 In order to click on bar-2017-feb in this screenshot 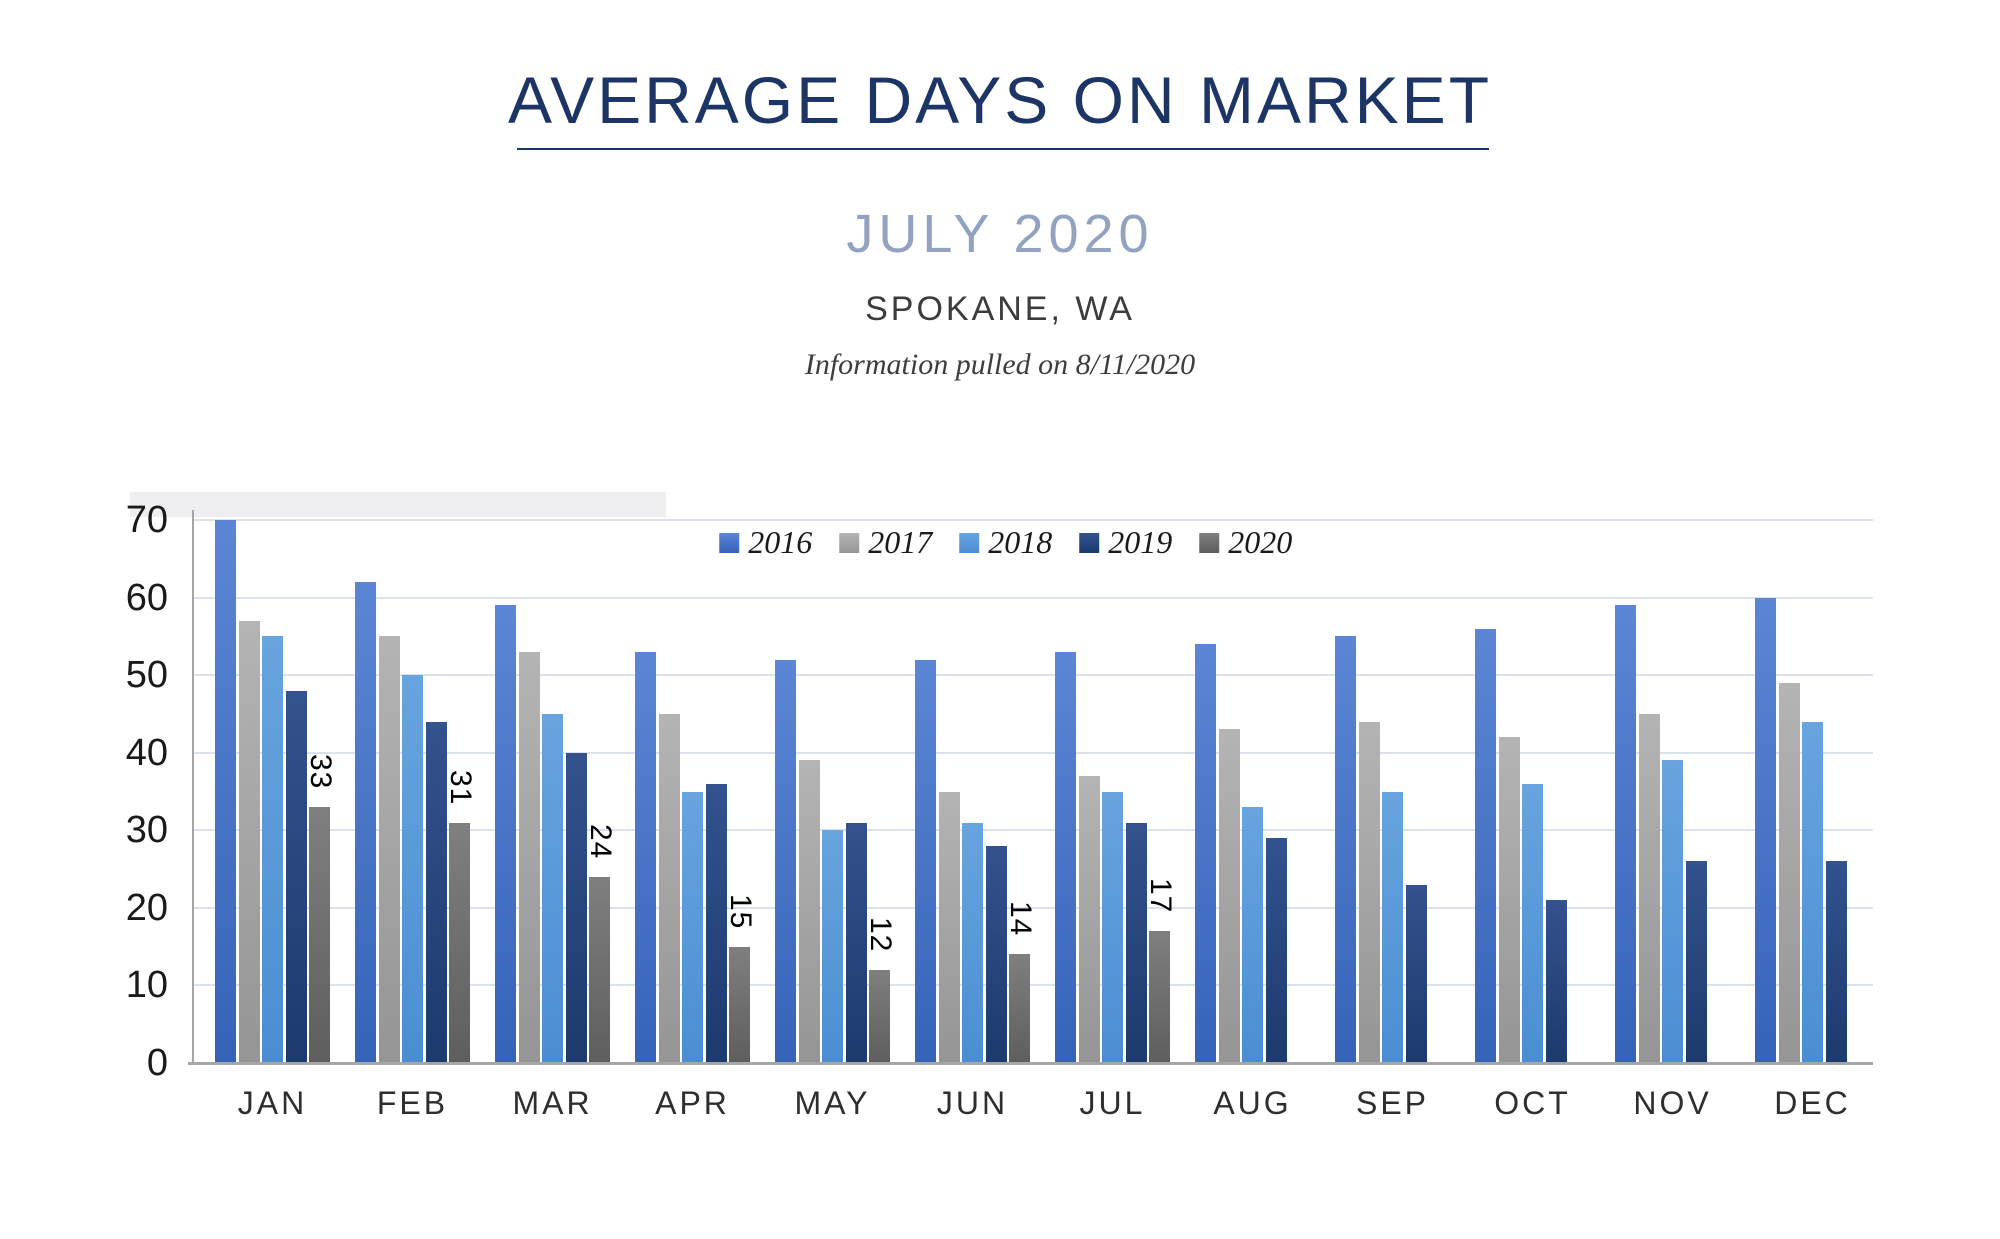, I will do `click(389, 849)`.